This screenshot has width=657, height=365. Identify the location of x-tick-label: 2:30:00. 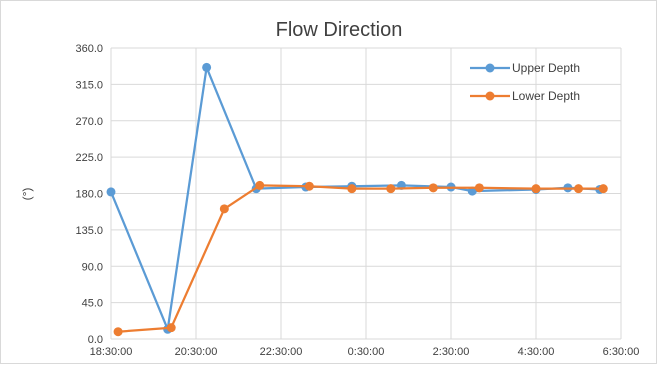
(451, 352).